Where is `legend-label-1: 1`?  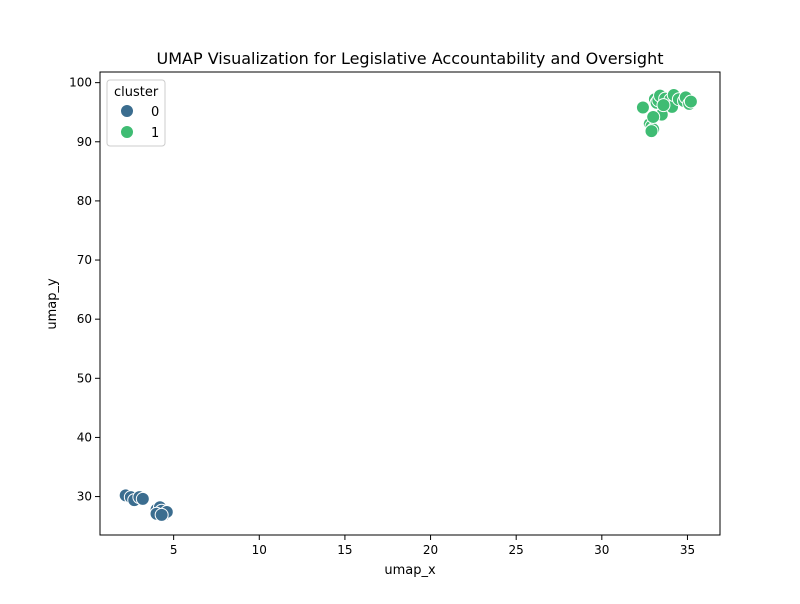
legend-label-1: 1 is located at coordinates (155, 133).